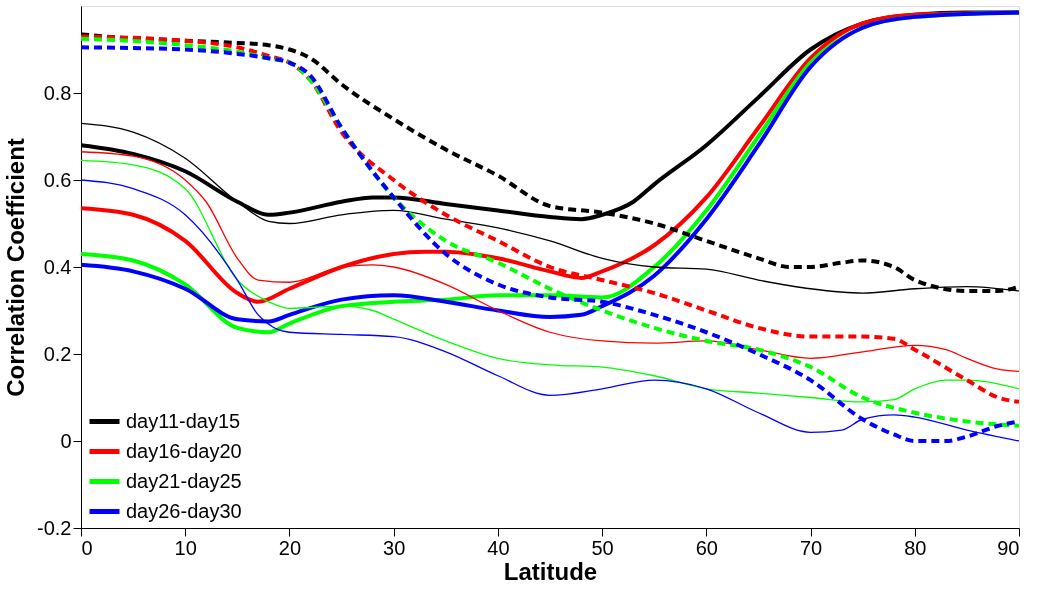 This screenshot has height=594, width=1053. I want to click on x-tick-label: 0, so click(87, 547).